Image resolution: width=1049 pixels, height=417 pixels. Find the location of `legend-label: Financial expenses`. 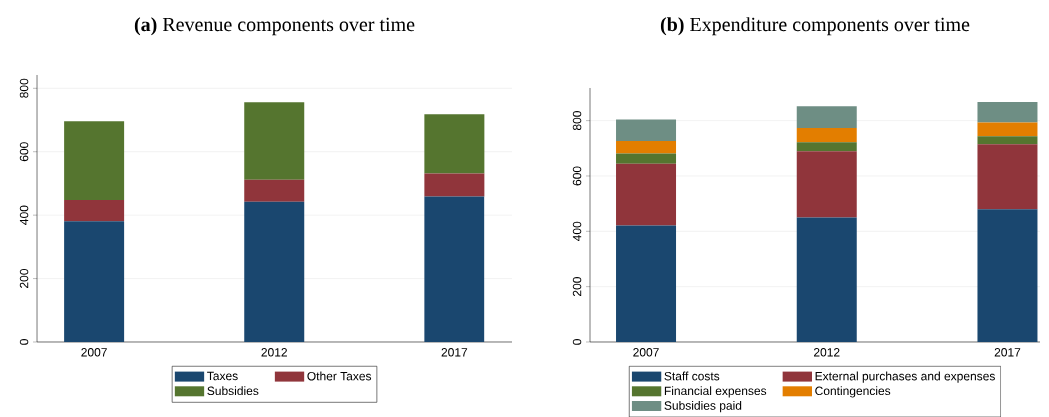

legend-label: Financial expenses is located at coordinates (715, 392).